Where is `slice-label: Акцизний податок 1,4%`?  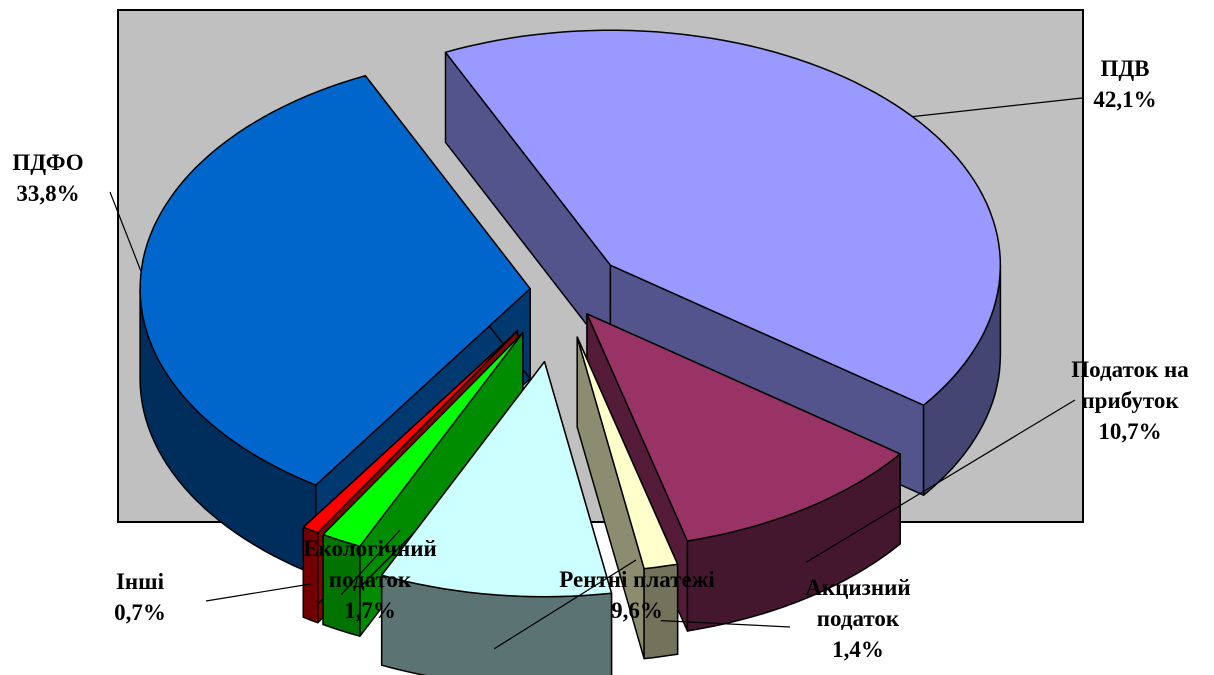
slice-label: Акцизний податок 1,4% is located at coordinates (857, 618).